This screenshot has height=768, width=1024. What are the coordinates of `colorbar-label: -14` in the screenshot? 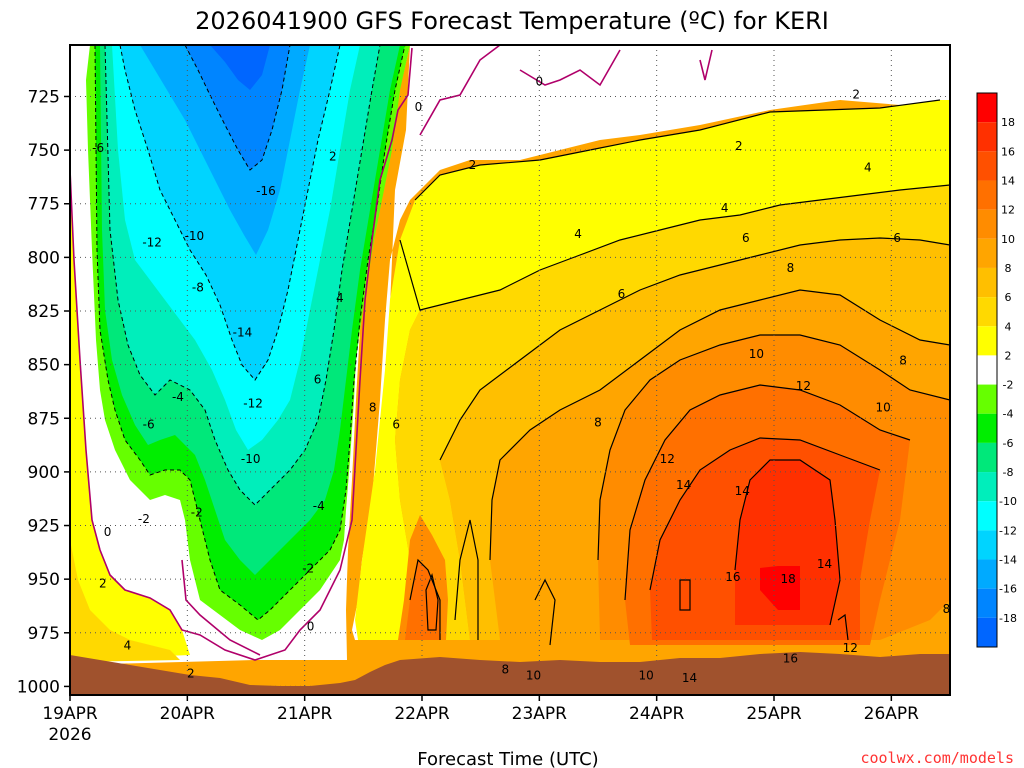 It's located at (1008, 560).